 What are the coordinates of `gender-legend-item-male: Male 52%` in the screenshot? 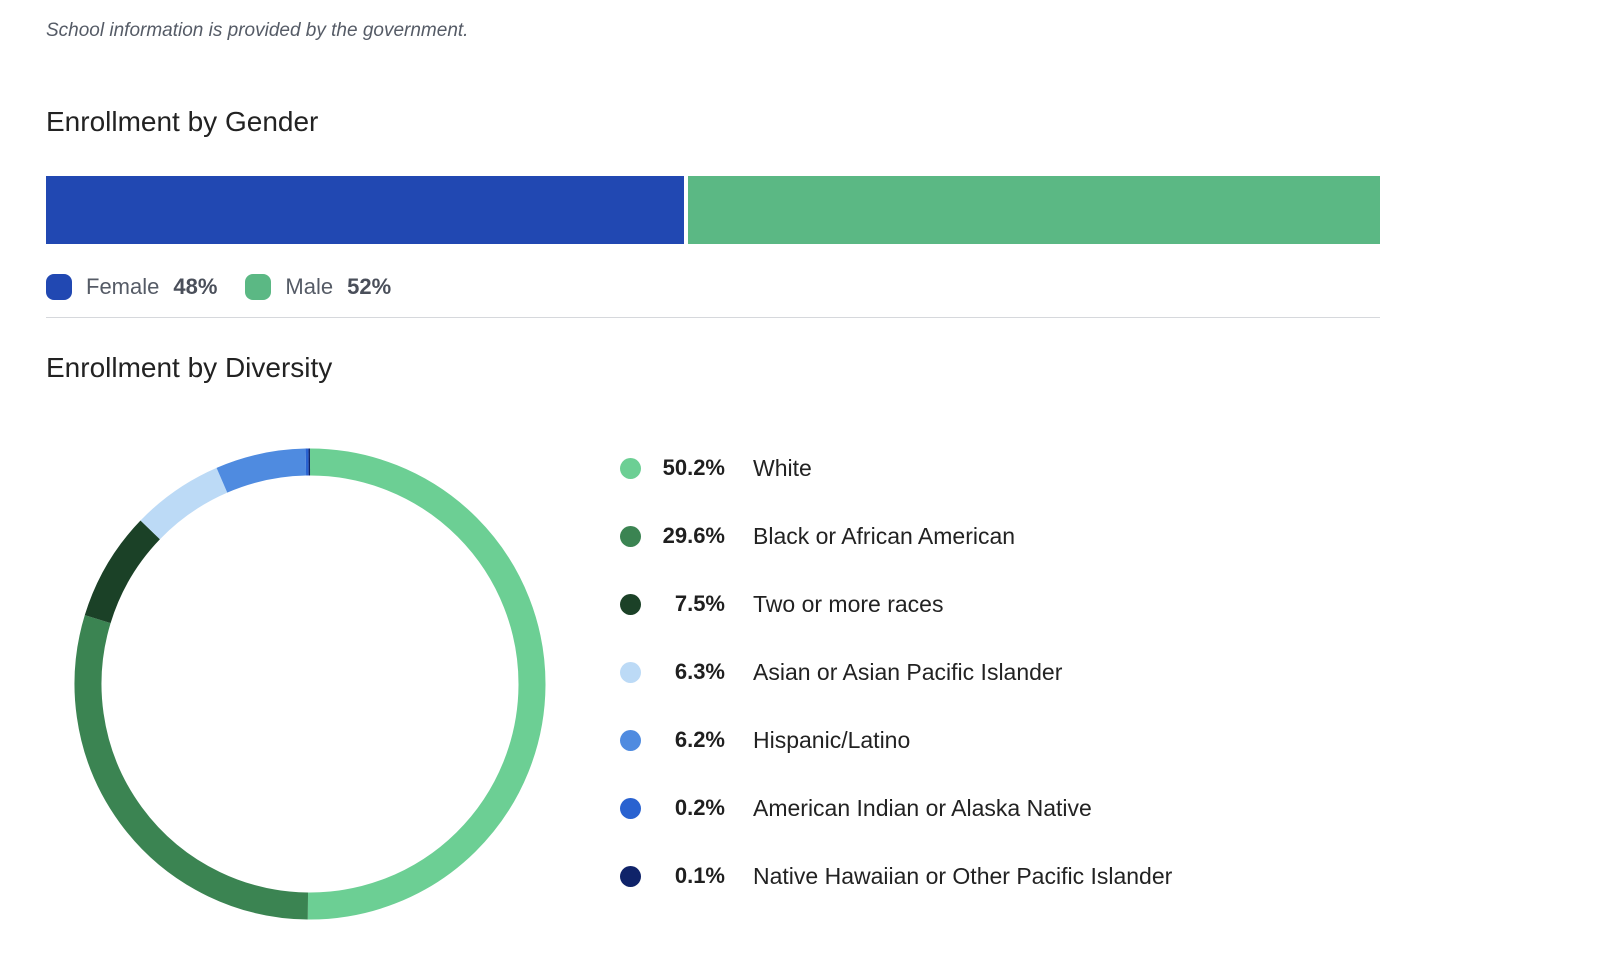 It's located at (318, 287).